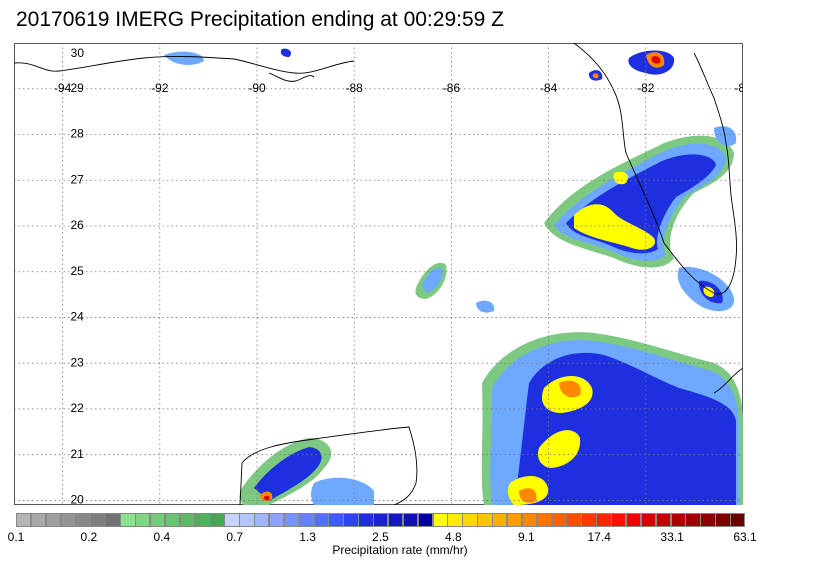  What do you see at coordinates (78, 408) in the screenshot?
I see `lat-label: 22` at bounding box center [78, 408].